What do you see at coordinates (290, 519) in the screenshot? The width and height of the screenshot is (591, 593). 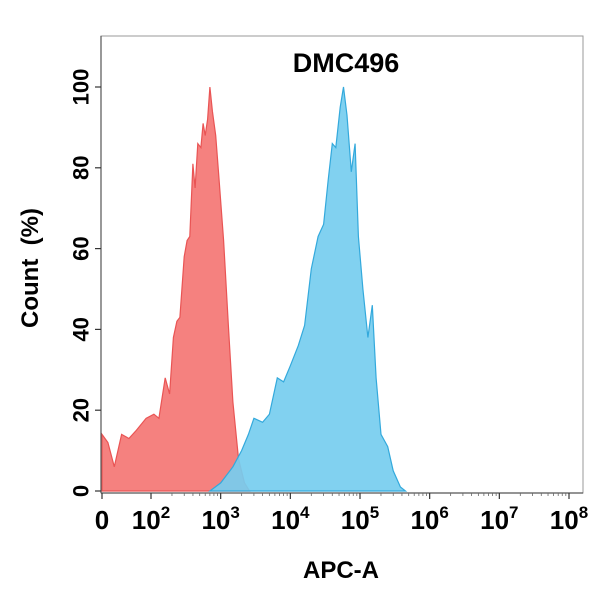 I see `x-tick-label: 10⁴` at bounding box center [290, 519].